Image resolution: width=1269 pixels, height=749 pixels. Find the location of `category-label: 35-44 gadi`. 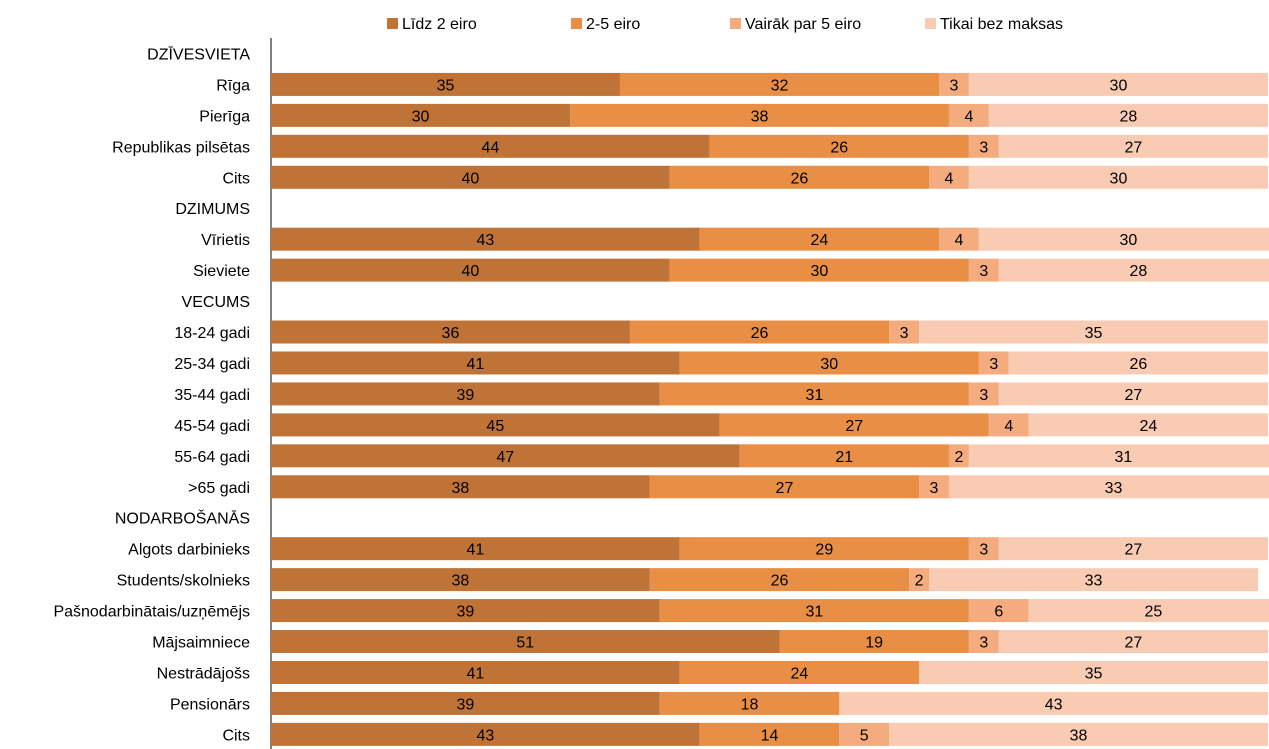

category-label: 35-44 gadi is located at coordinates (212, 395).